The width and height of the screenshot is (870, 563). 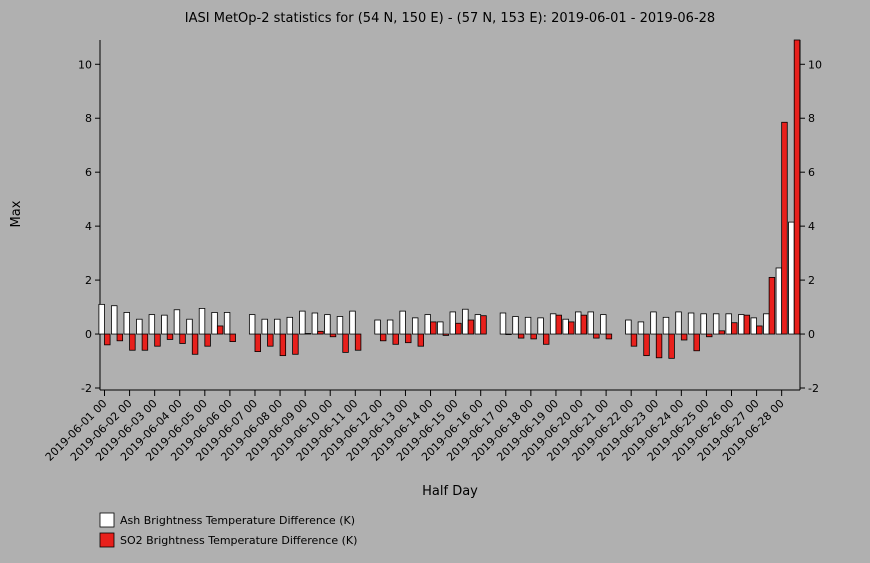 I want to click on y2-tick-label: -2, so click(x=813, y=388).